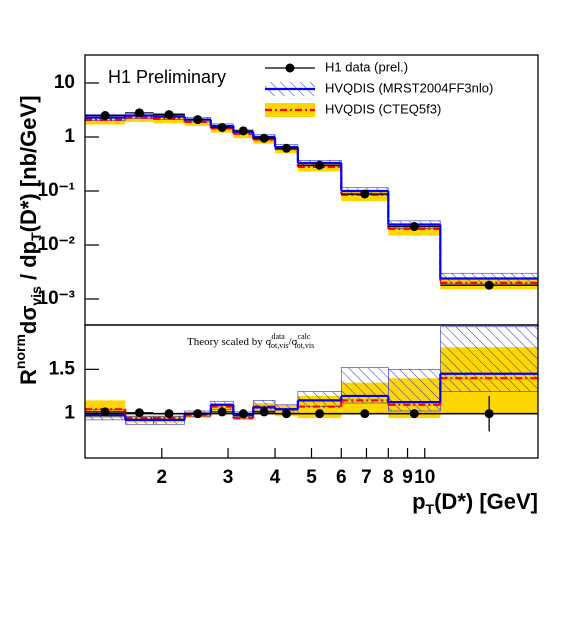 This screenshot has width=567, height=621. I want to click on x-tick-label: 4, so click(275, 477).